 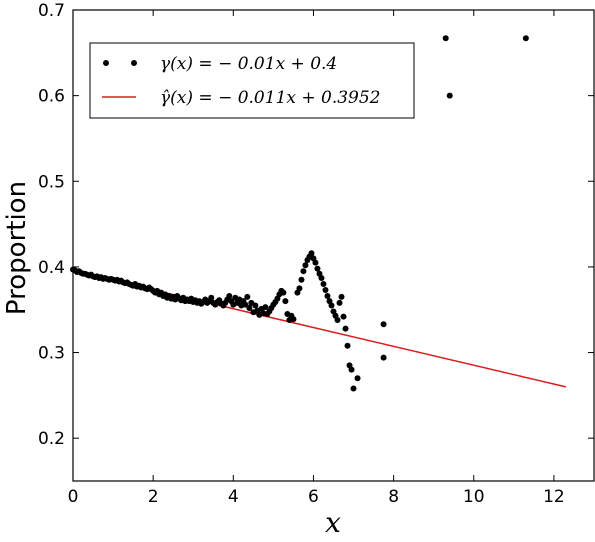 What do you see at coordinates (393, 497) in the screenshot?
I see `x-tick-label: 8` at bounding box center [393, 497].